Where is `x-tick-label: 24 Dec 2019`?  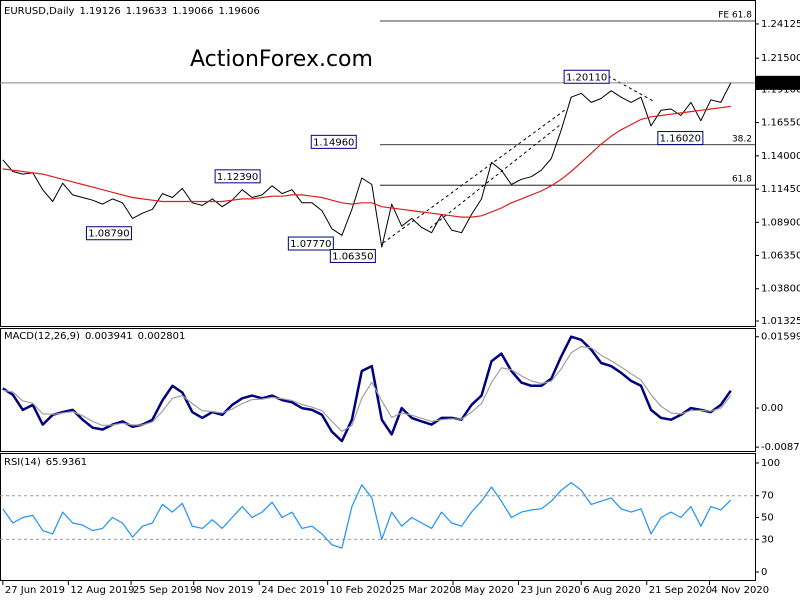
x-tick-label: 24 Dec 2019 is located at coordinates (293, 590).